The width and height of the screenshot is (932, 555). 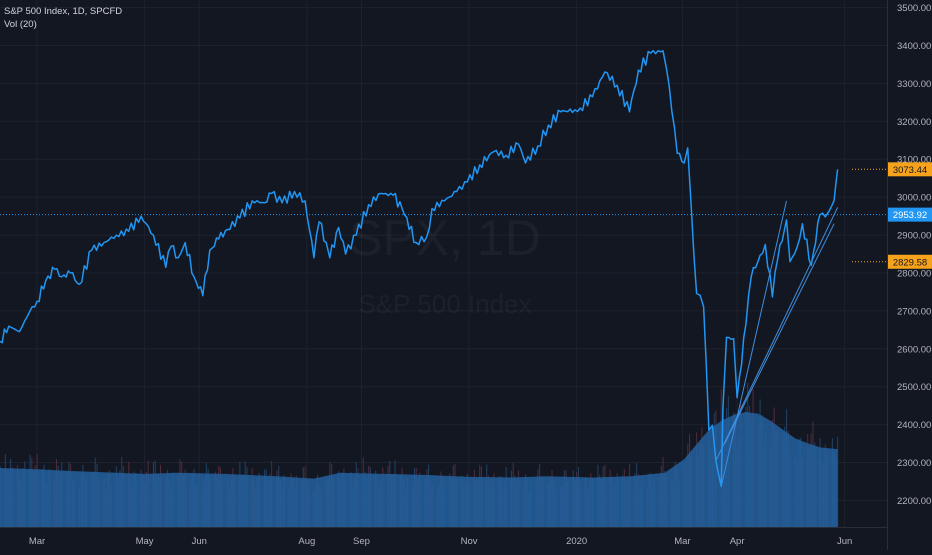 What do you see at coordinates (63, 18) in the screenshot?
I see `legend: S&P 500 Index, 1D, SPCFD Vol (20)` at bounding box center [63, 18].